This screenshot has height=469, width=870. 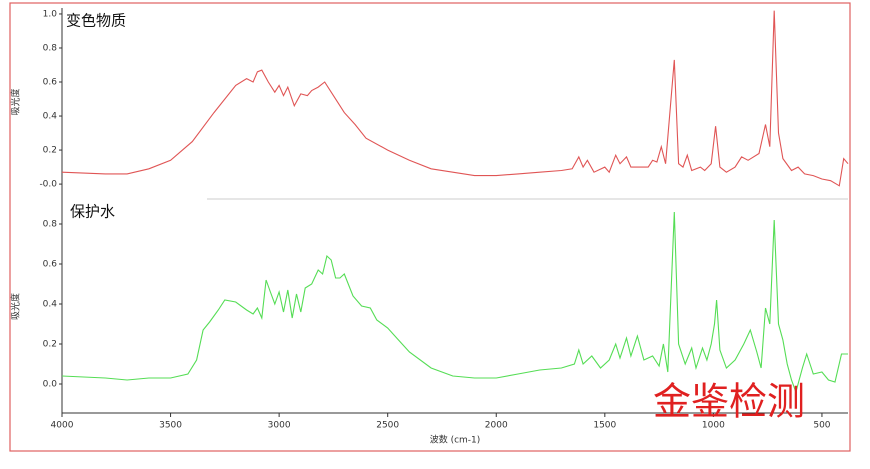 I want to click on watermark: 金鉴检测, so click(x=729, y=402).